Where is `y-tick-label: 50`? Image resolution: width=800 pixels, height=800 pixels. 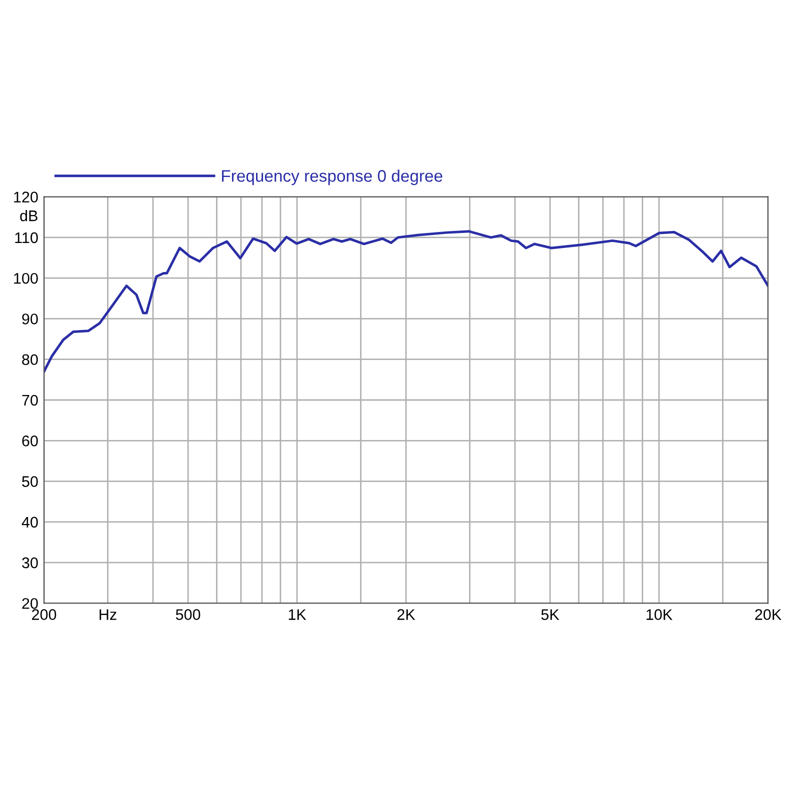
y-tick-label: 50 is located at coordinates (30, 481).